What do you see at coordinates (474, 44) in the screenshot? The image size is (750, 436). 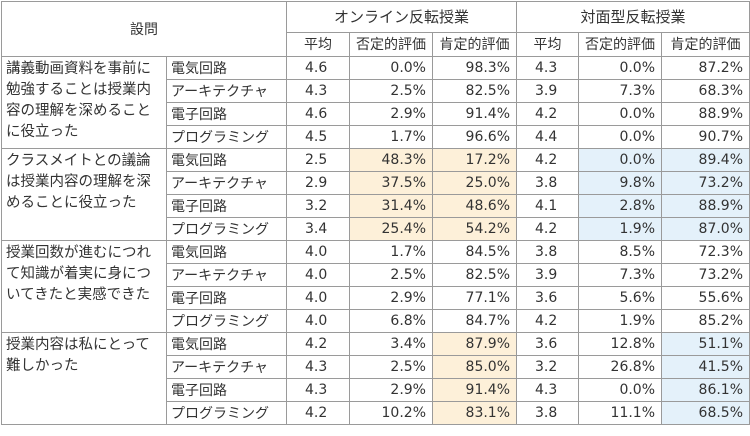 I see `online-pos-header: 肯定的評価` at bounding box center [474, 44].